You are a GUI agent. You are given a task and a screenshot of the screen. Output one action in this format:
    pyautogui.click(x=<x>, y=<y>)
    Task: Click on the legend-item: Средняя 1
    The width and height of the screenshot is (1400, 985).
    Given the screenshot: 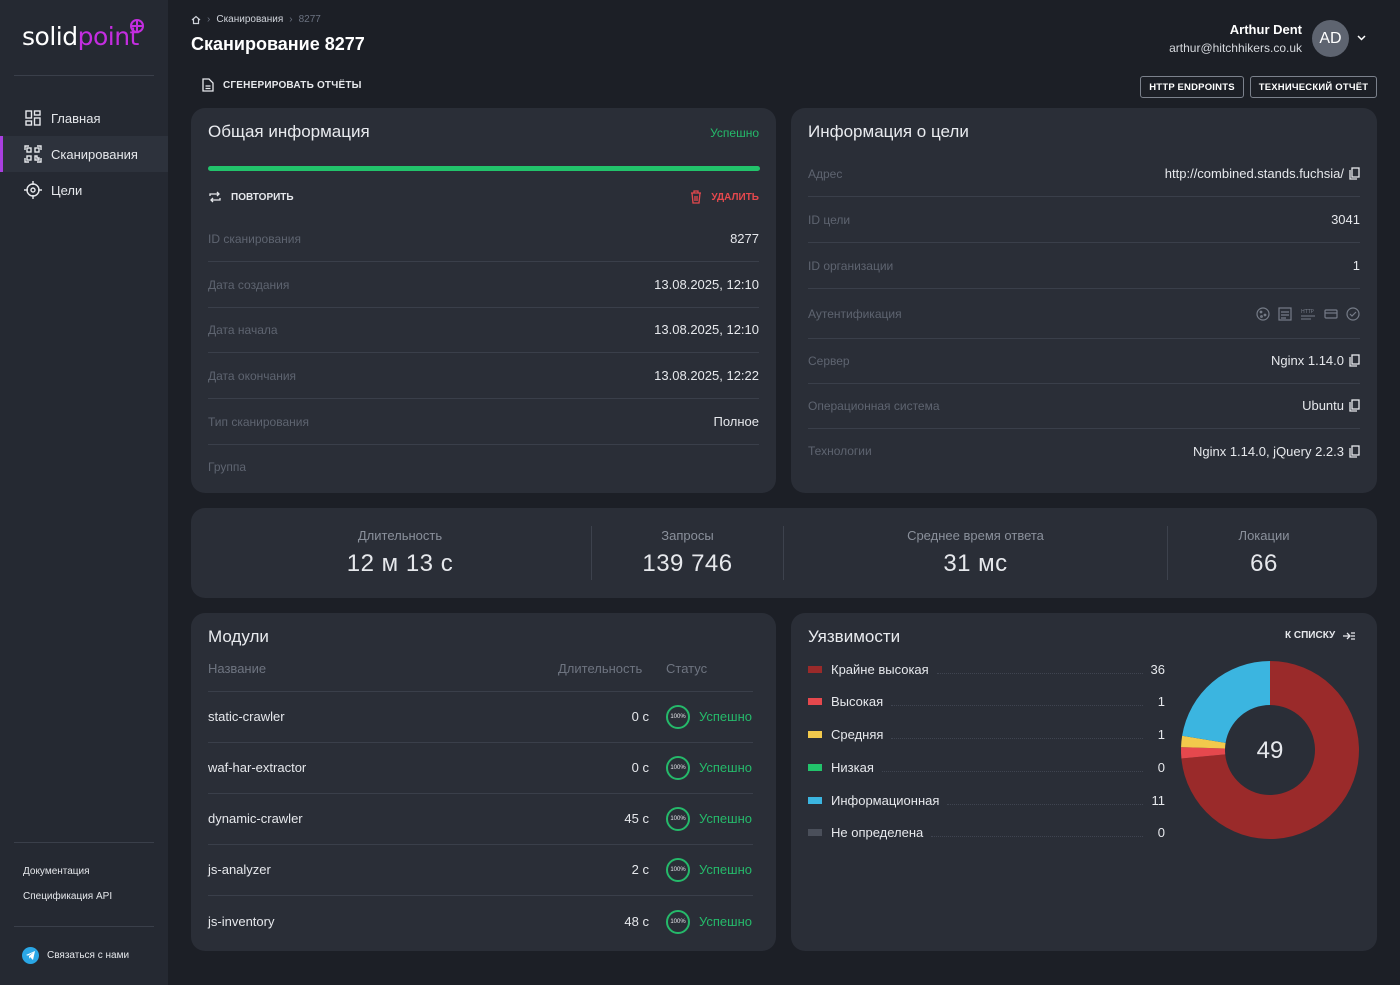 What is the action you would take?
    pyautogui.click(x=986, y=734)
    